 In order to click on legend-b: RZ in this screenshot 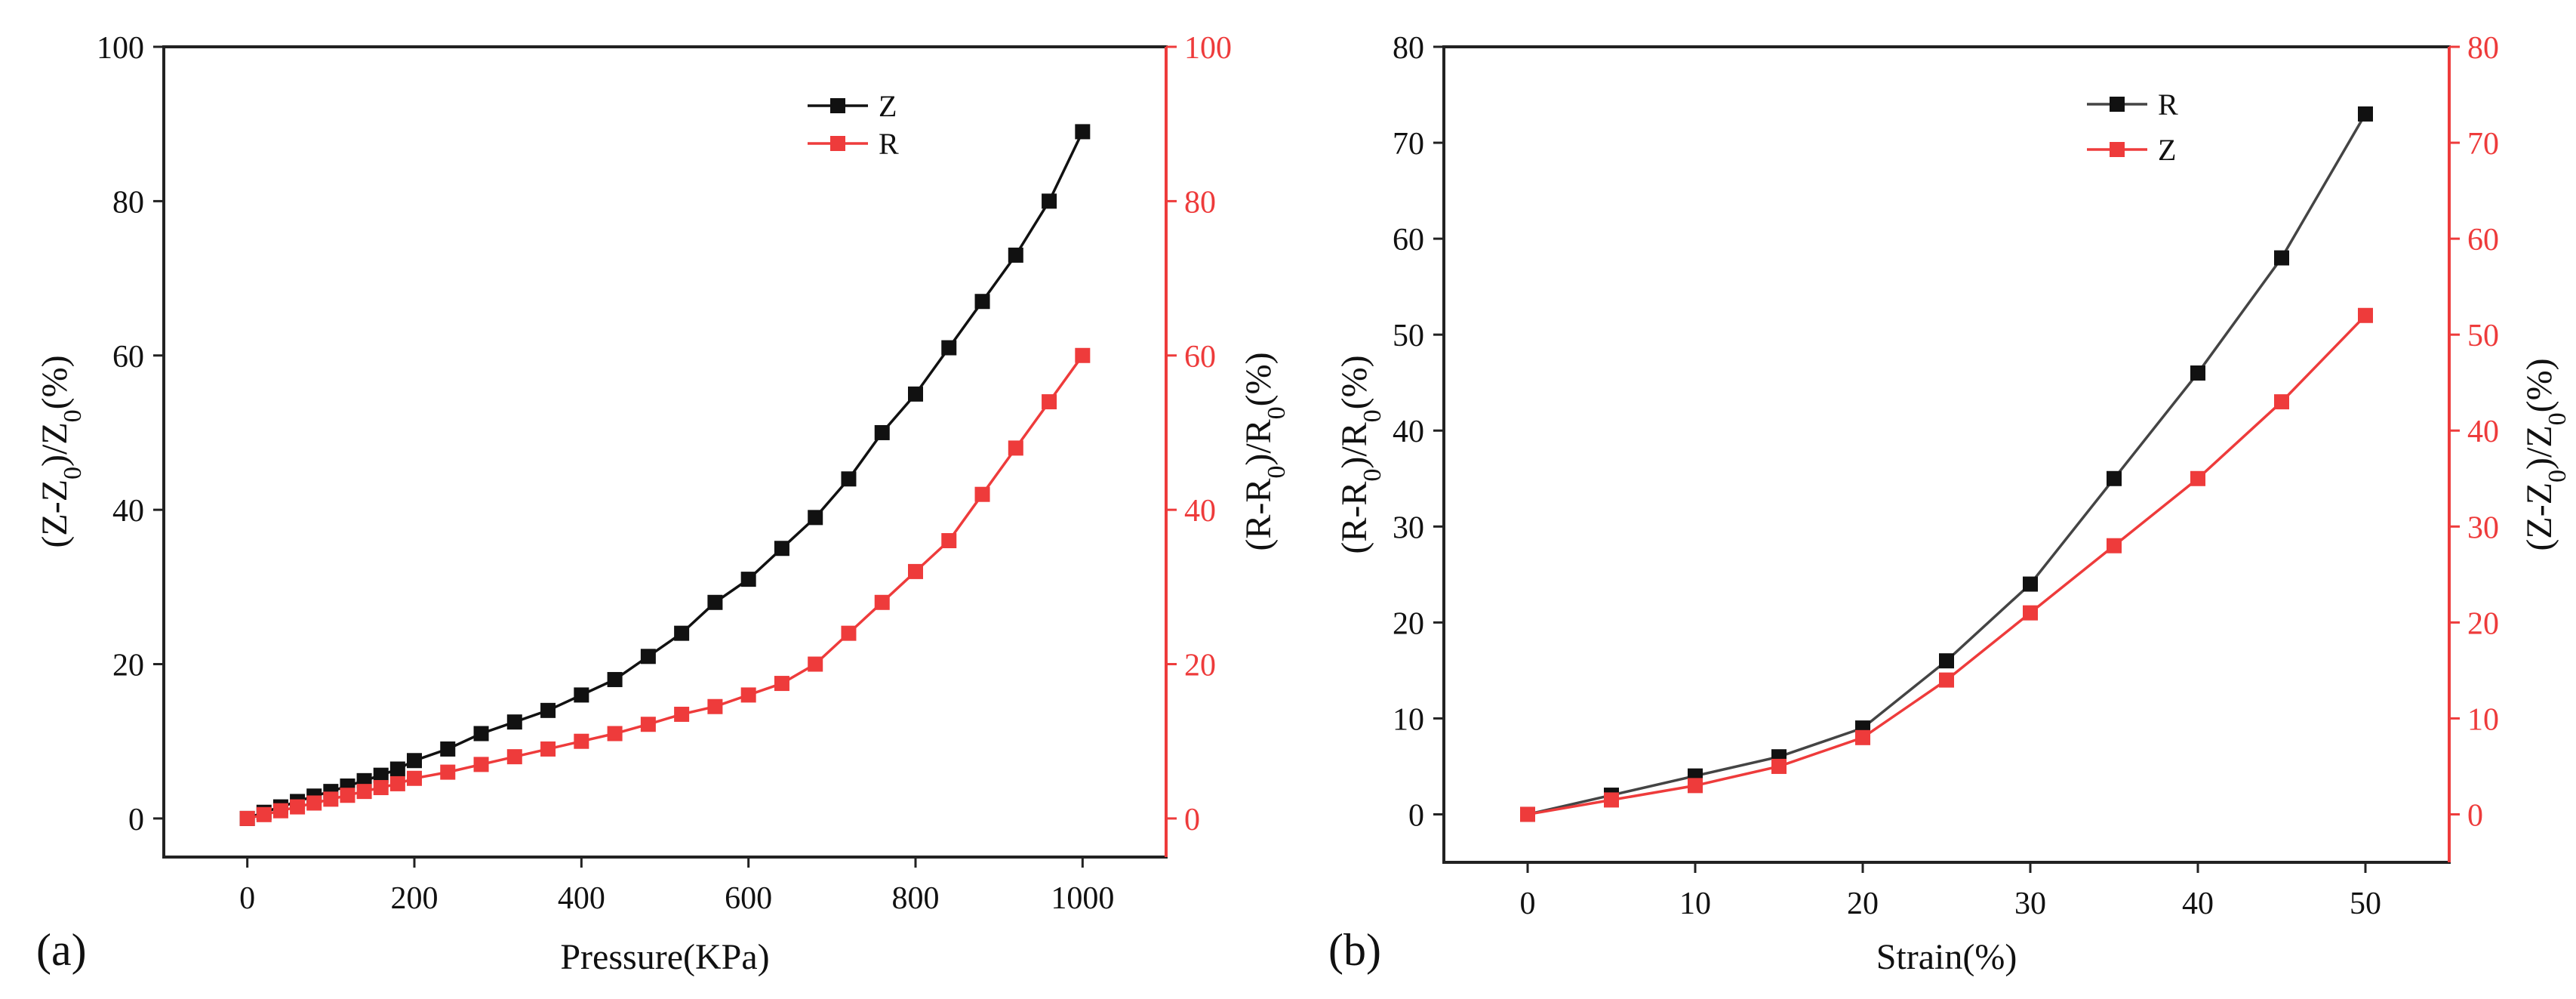, I will do `click(2132, 127)`.